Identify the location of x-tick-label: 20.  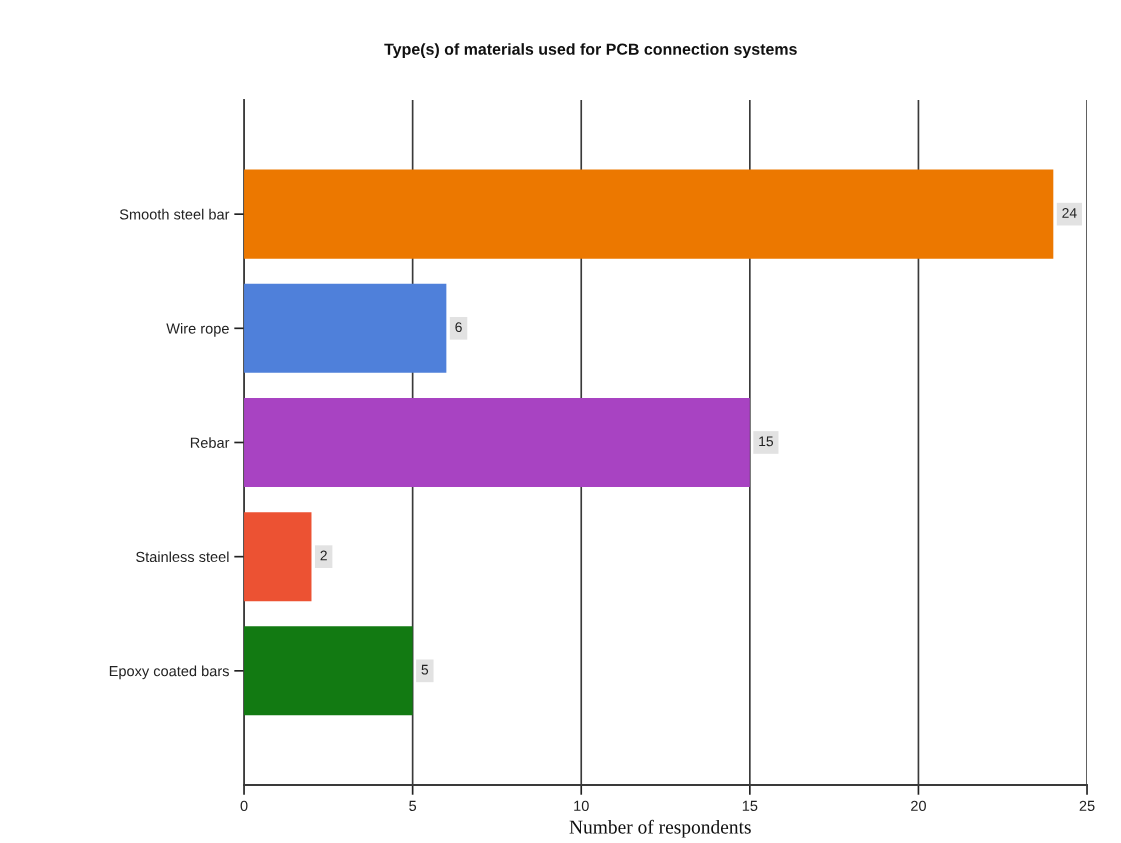
(918, 805).